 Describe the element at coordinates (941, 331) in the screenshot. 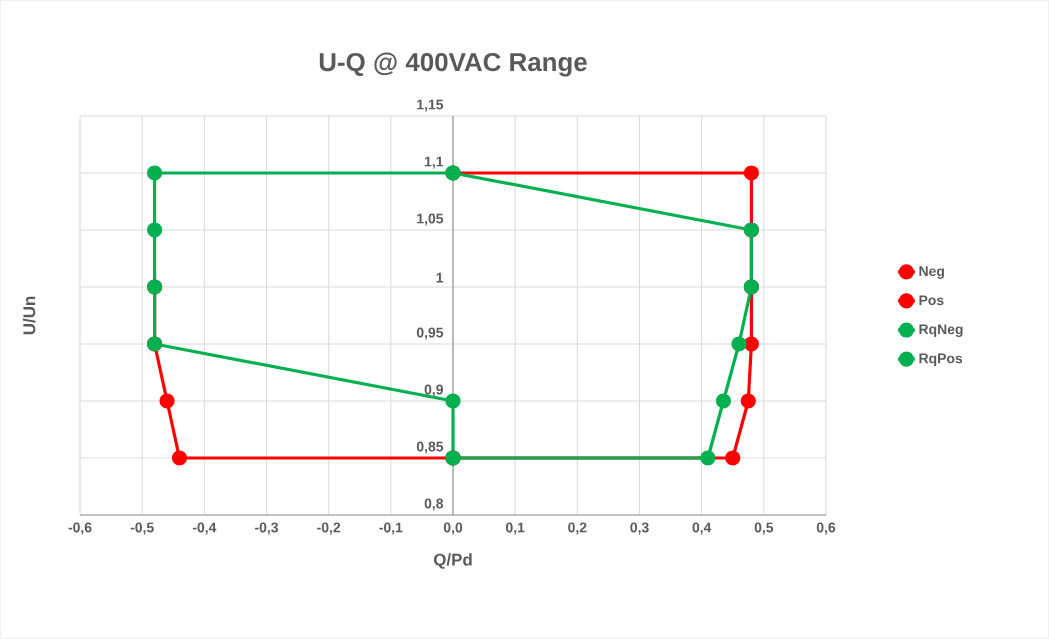

I see `legend-label: RqNeg` at that location.